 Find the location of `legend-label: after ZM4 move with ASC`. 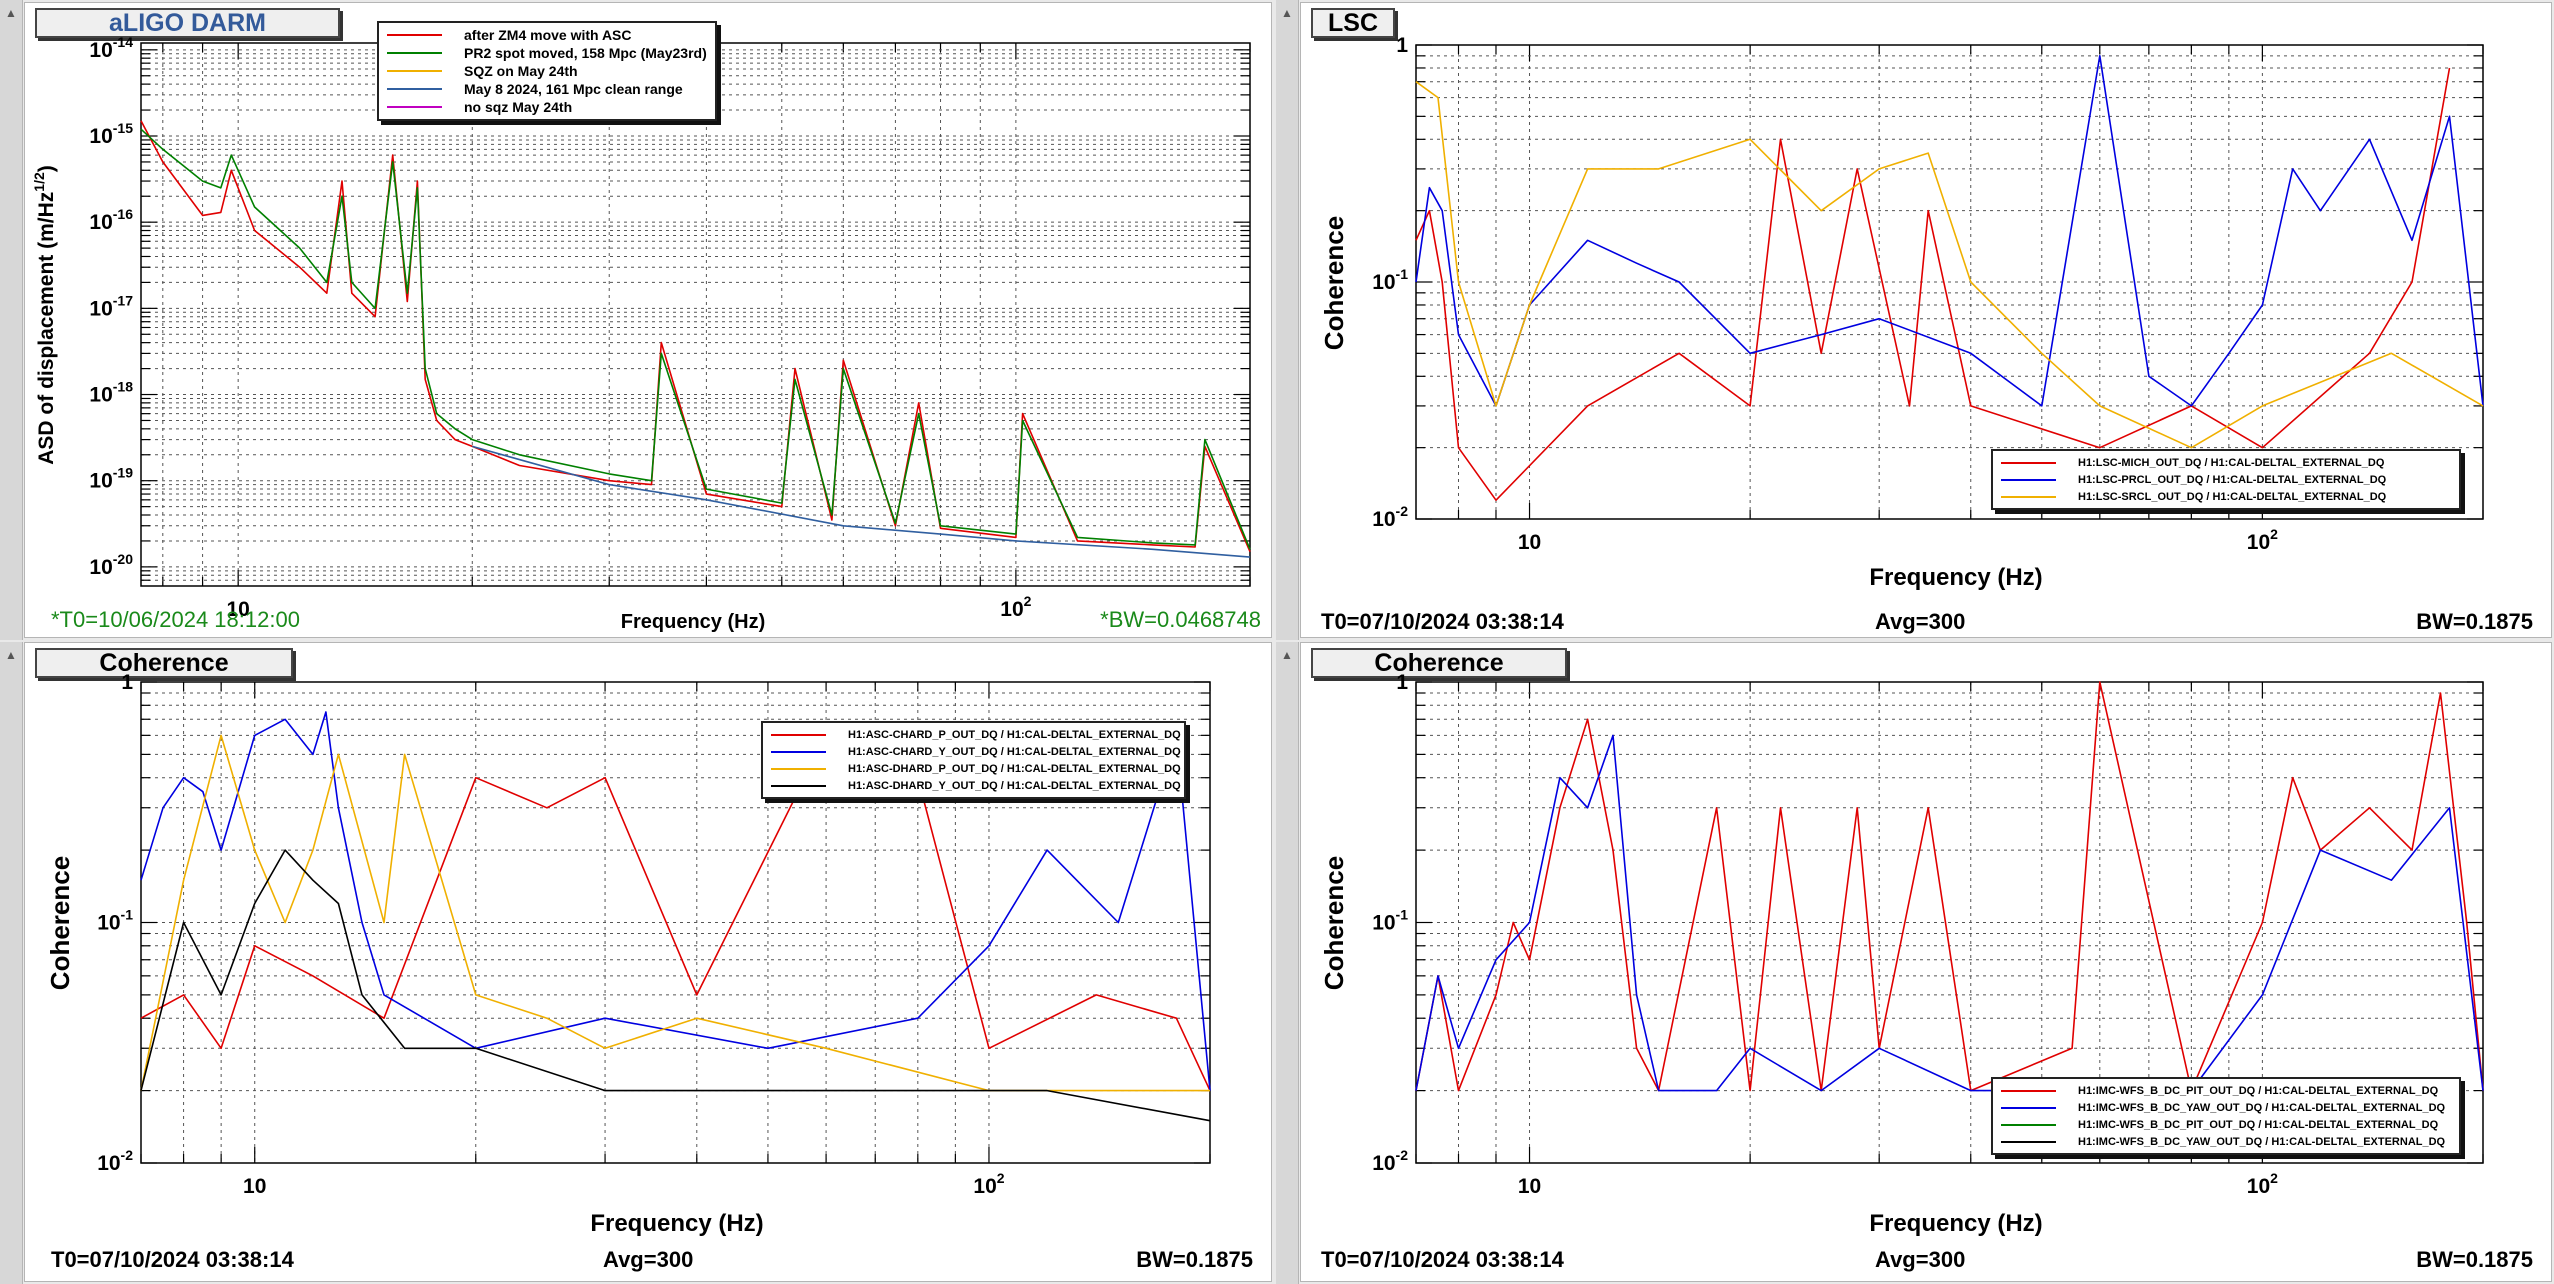

legend-label: after ZM4 move with ASC is located at coordinates (548, 35).